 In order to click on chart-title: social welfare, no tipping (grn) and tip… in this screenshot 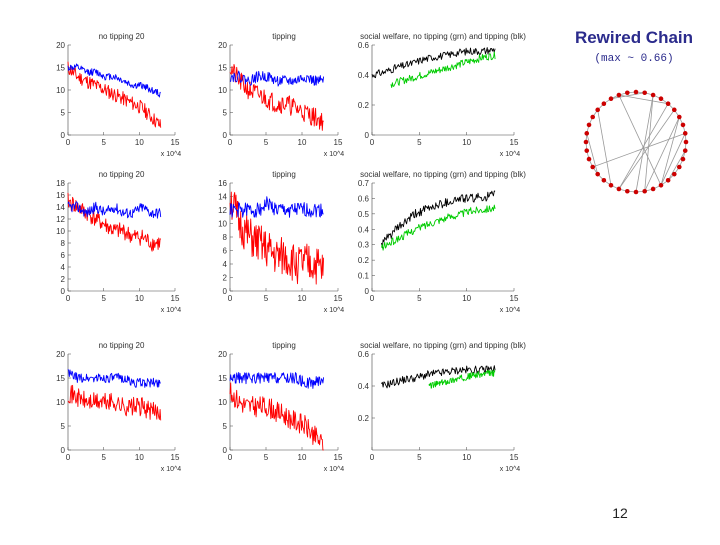, I will do `click(443, 174)`.